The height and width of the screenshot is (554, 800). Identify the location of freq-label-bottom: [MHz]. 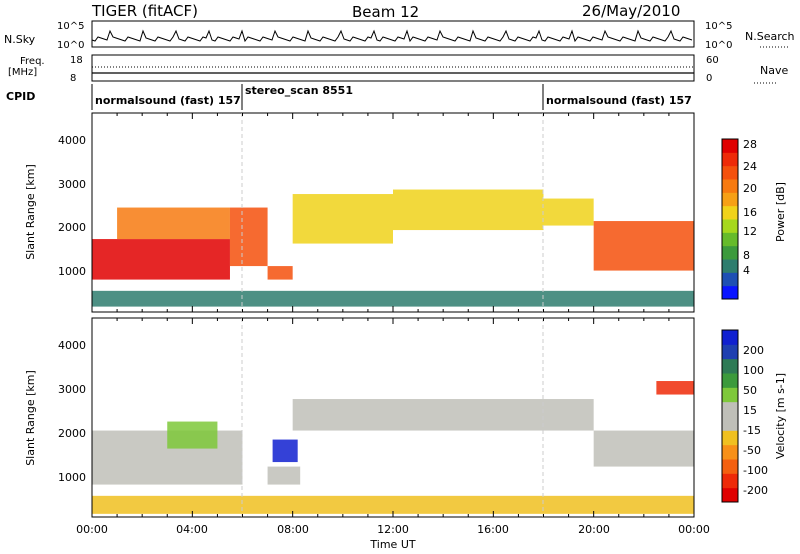
(22, 72).